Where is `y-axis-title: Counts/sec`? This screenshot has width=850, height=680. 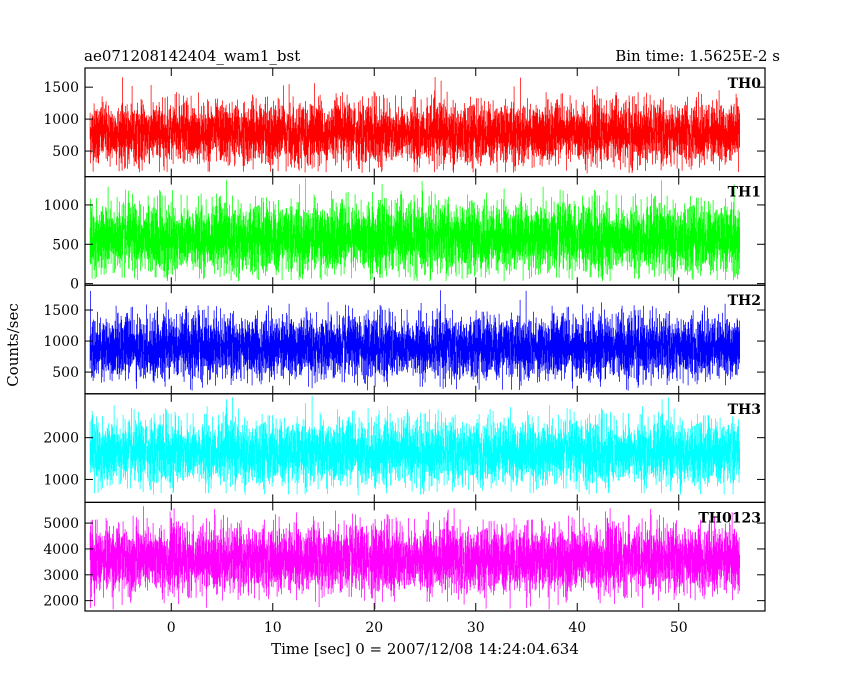 y-axis-title: Counts/sec is located at coordinates (13, 345).